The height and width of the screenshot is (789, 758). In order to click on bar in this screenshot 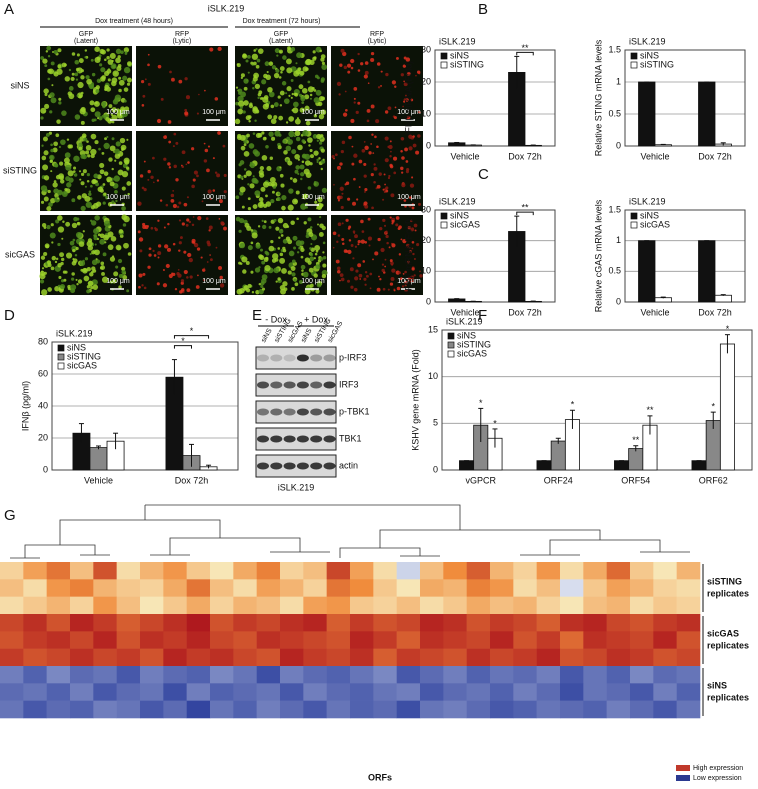, I will do `click(647, 271)`.